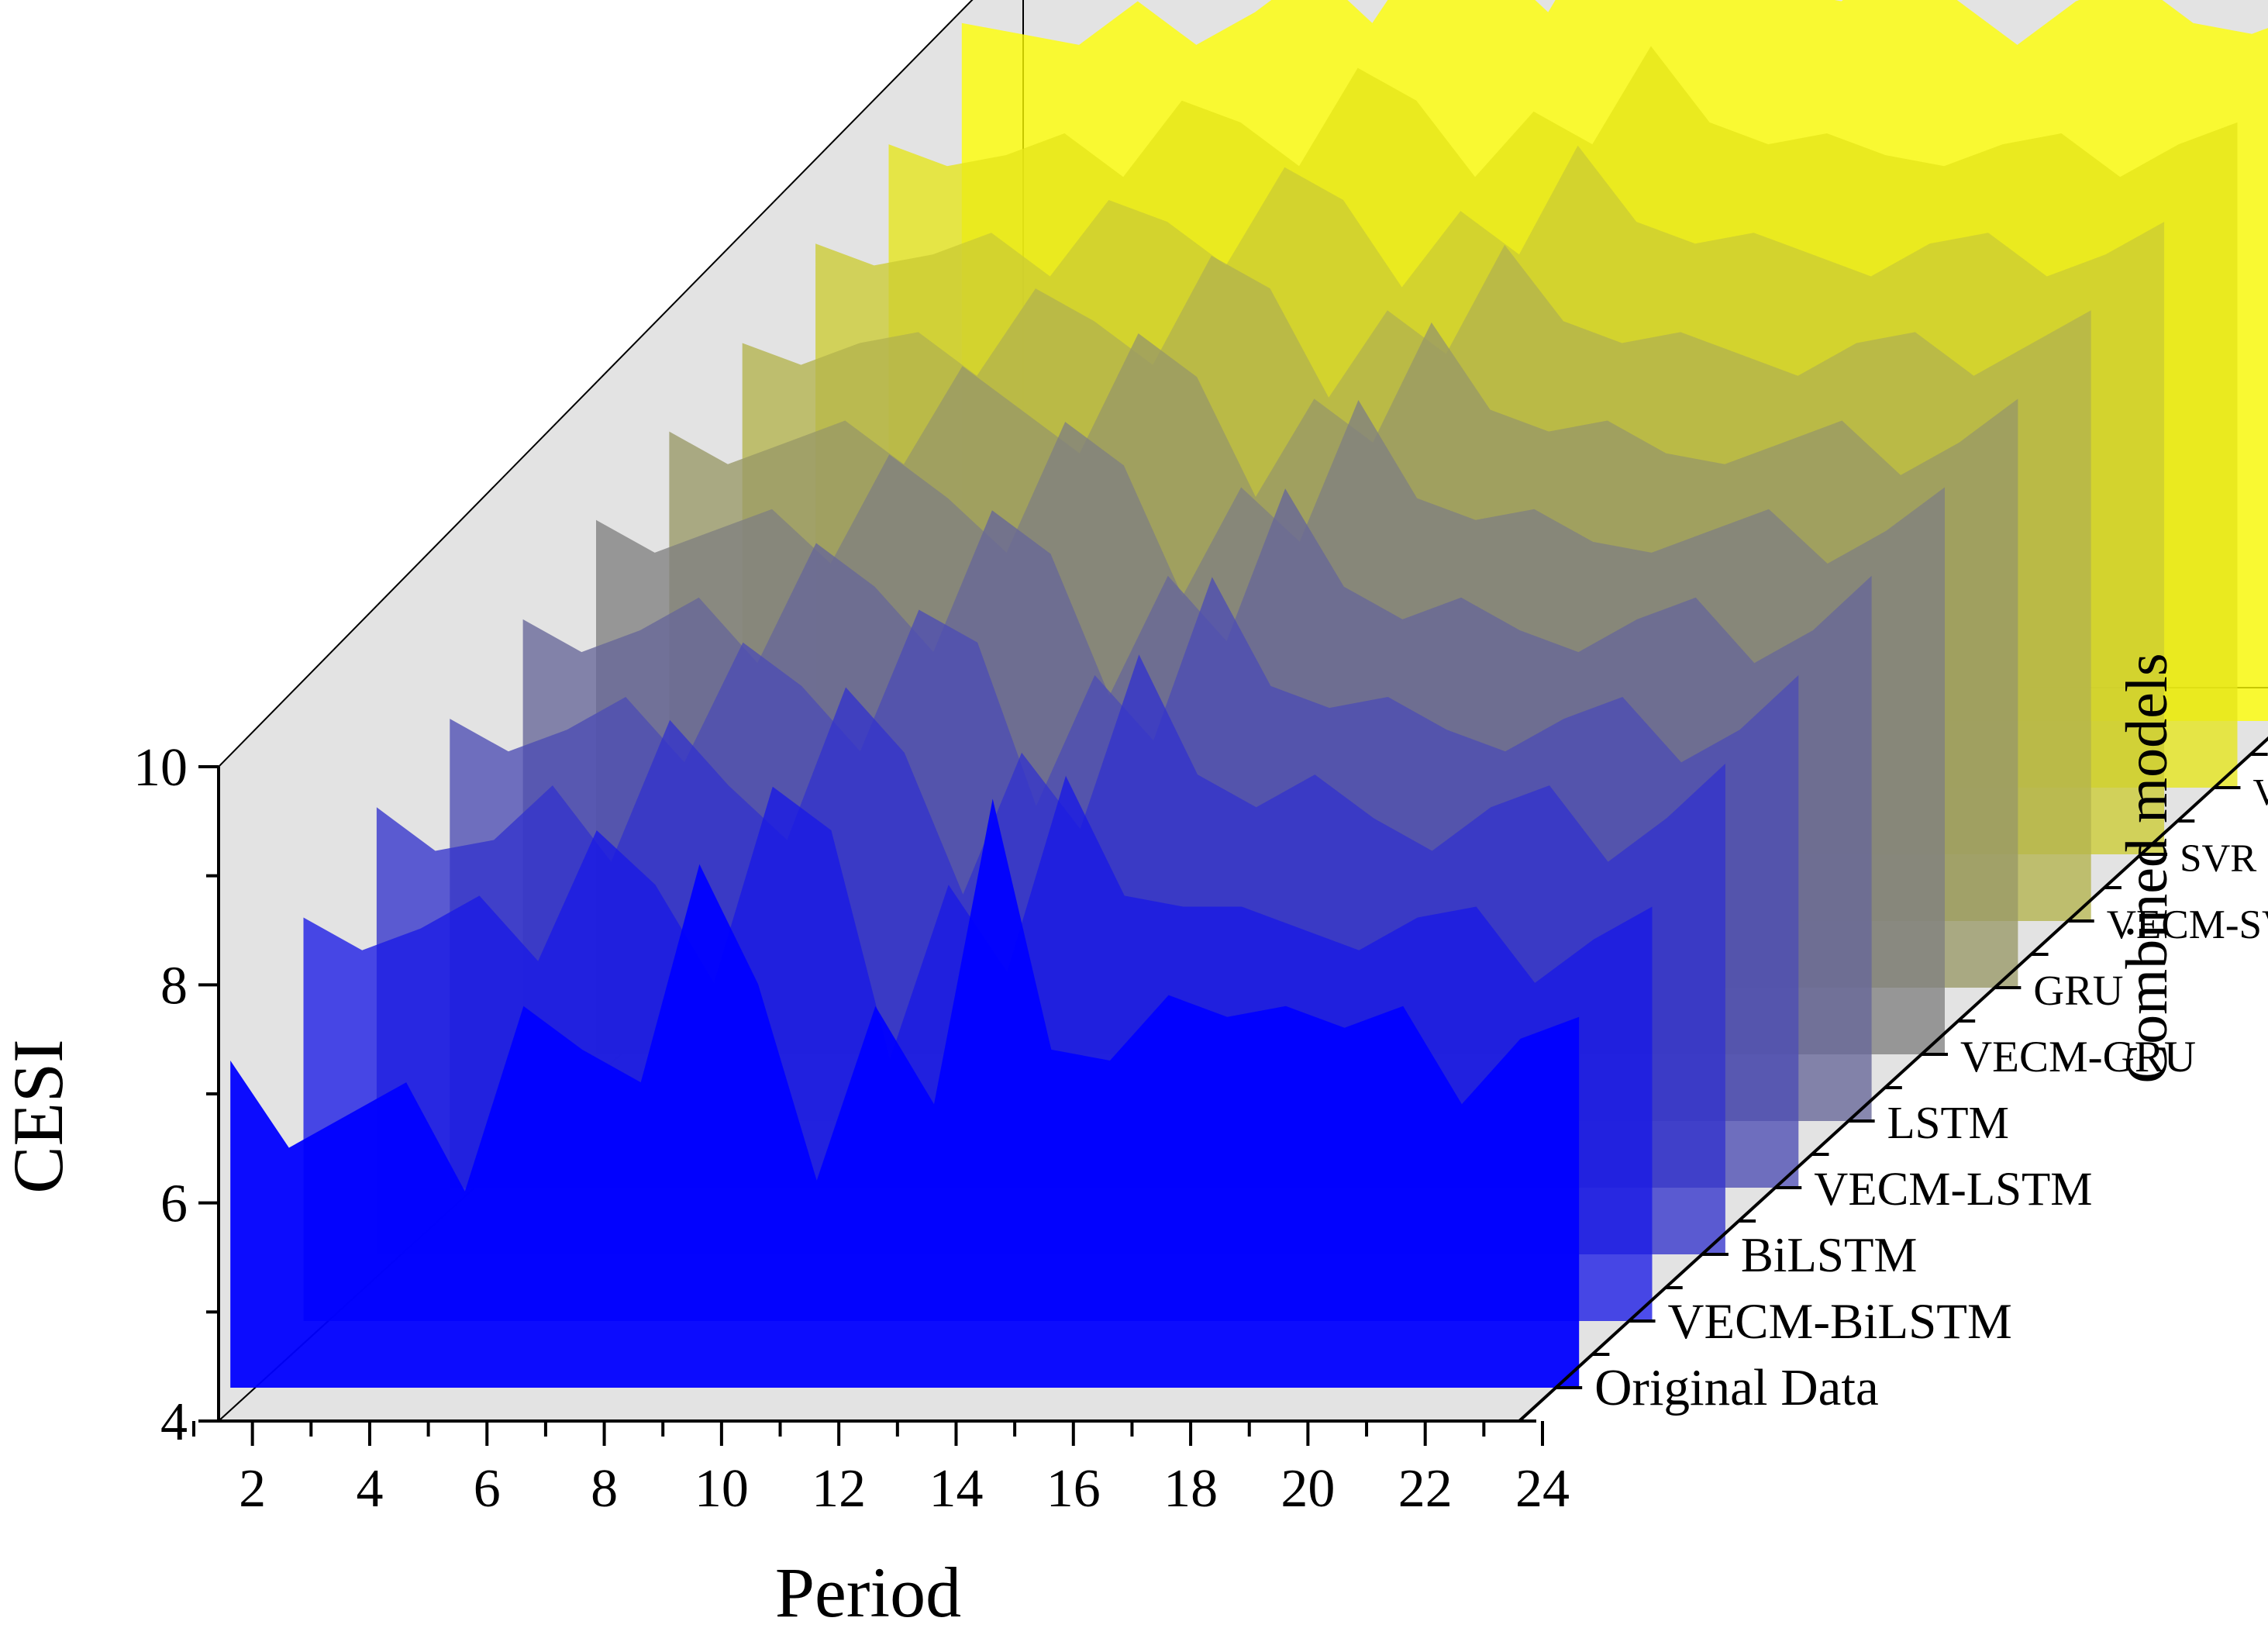  What do you see at coordinates (839, 1489) in the screenshot?
I see `x-tick-label: 12` at bounding box center [839, 1489].